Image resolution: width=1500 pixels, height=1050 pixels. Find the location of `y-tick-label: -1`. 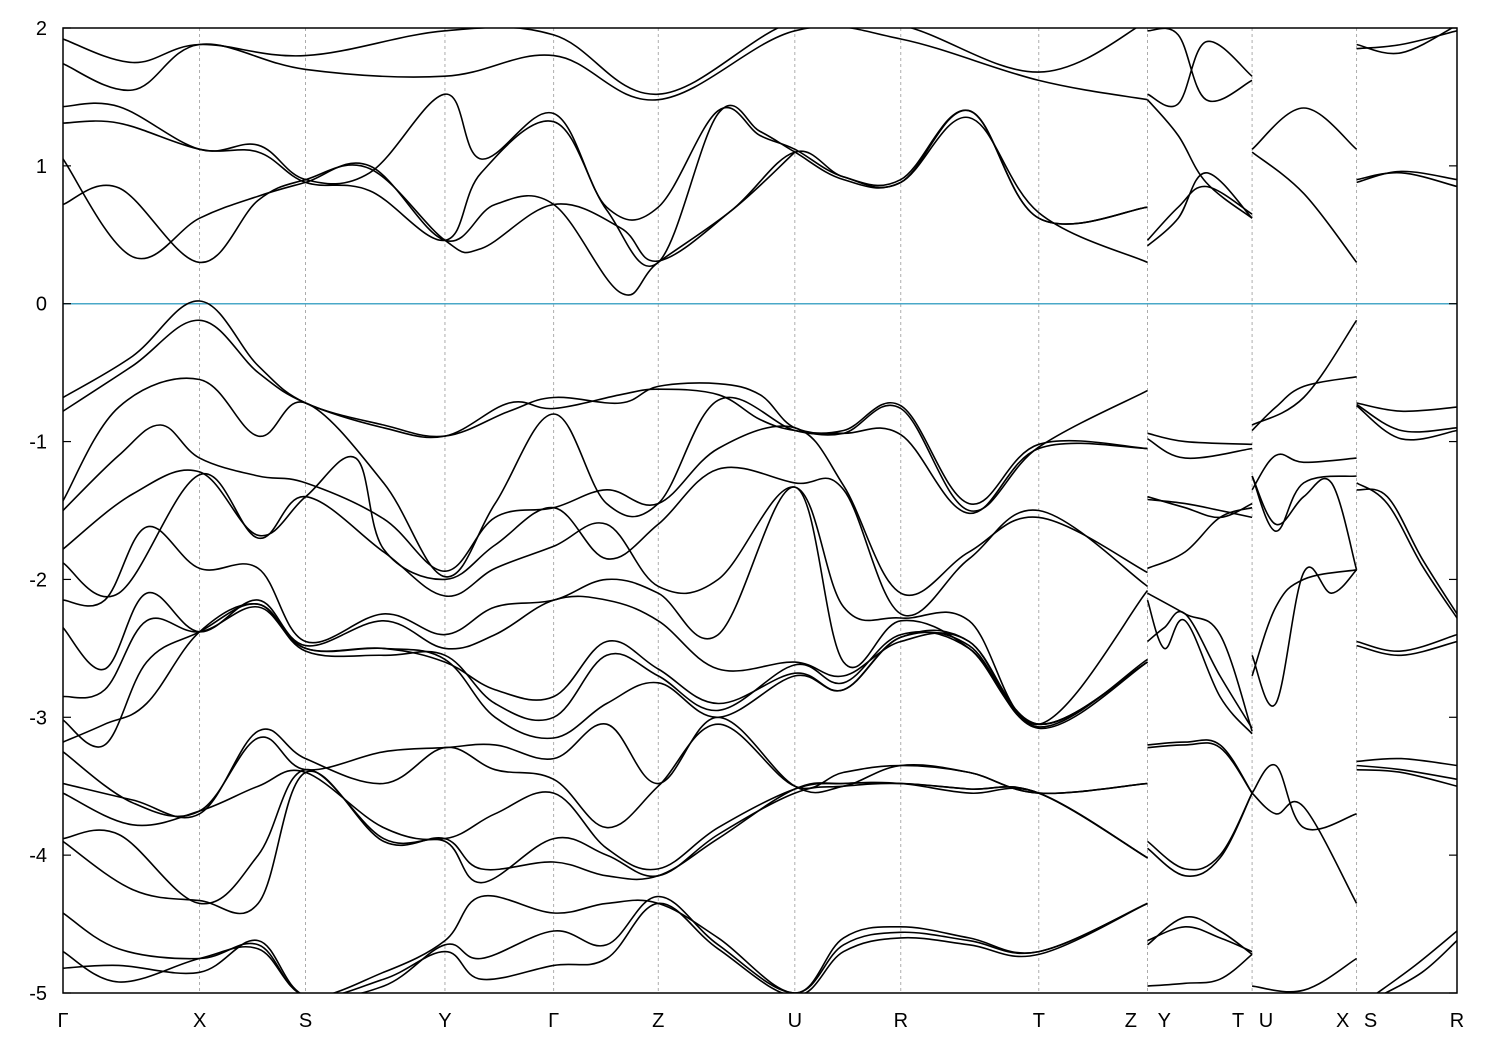

y-tick-label: -1 is located at coordinates (38, 443).